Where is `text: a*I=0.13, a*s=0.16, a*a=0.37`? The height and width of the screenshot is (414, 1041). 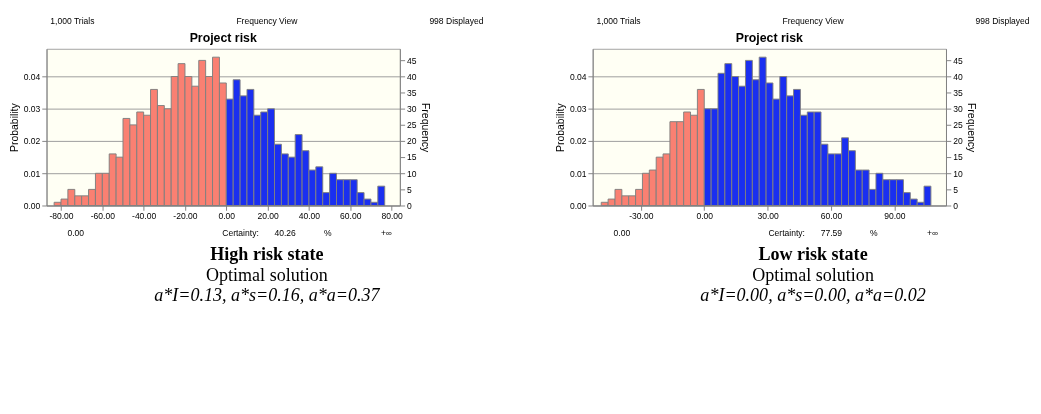
text: a*I=0.13, a*s=0.16, a*a=0.37 is located at coordinates (267, 295).